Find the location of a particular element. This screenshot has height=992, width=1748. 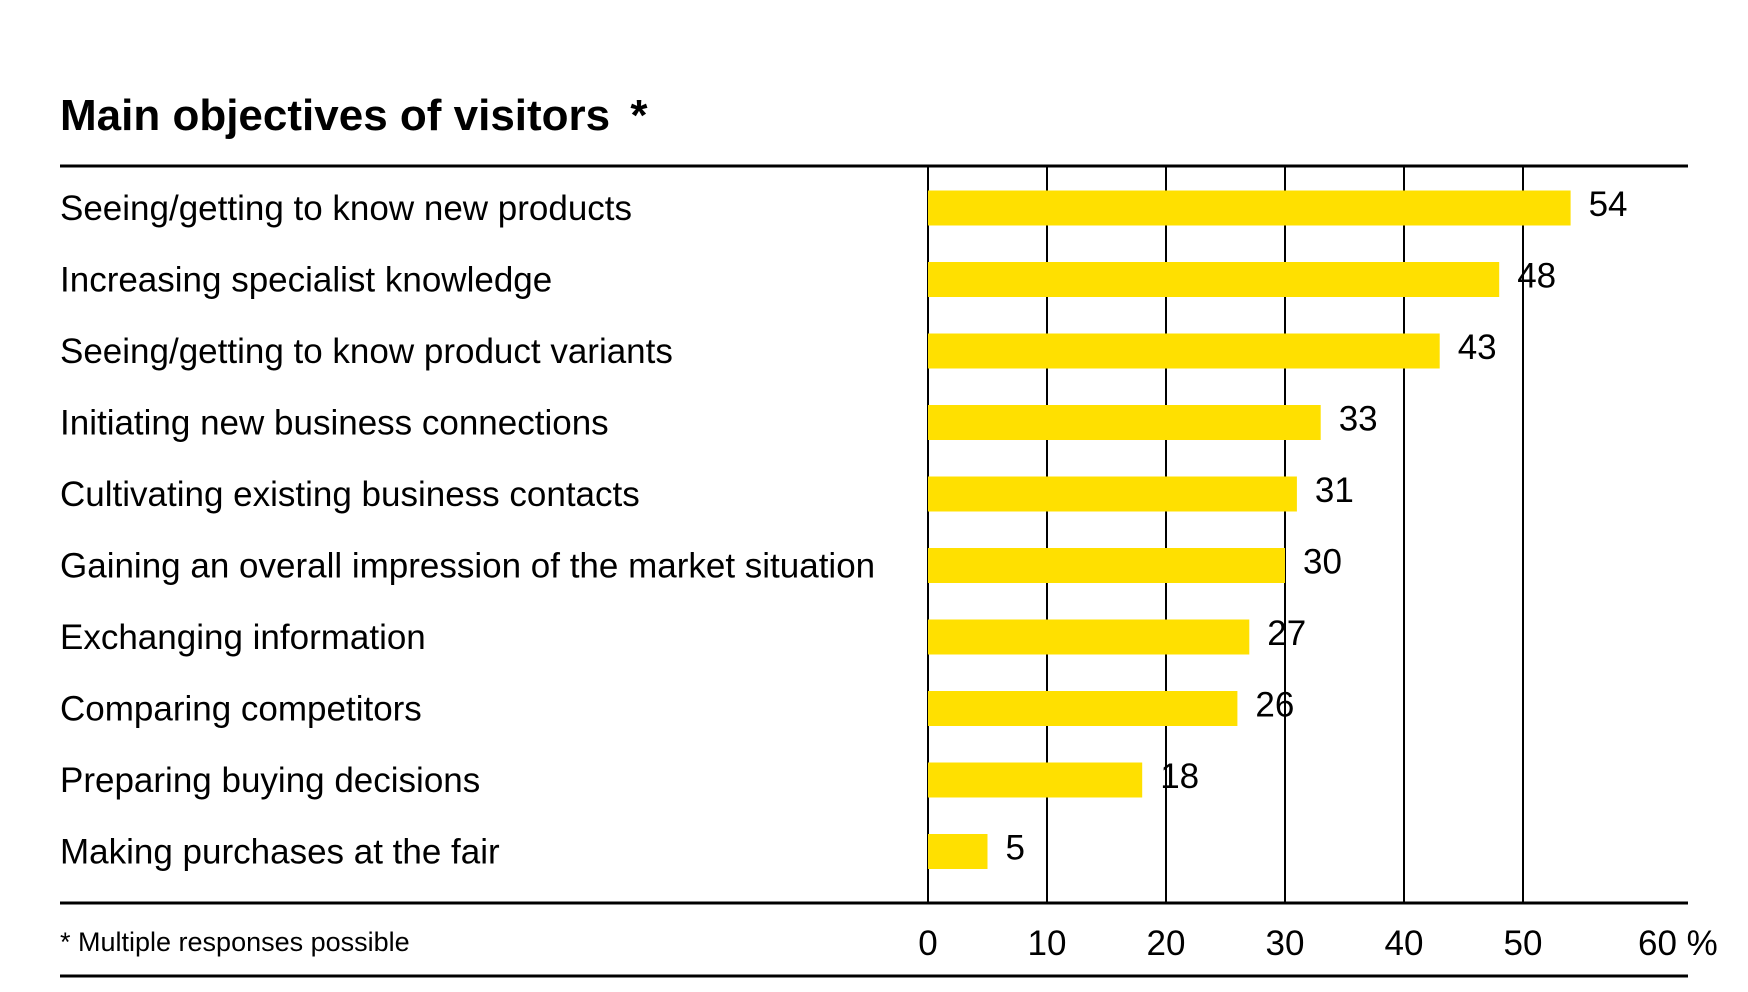

value-label: 43 is located at coordinates (1477, 347).